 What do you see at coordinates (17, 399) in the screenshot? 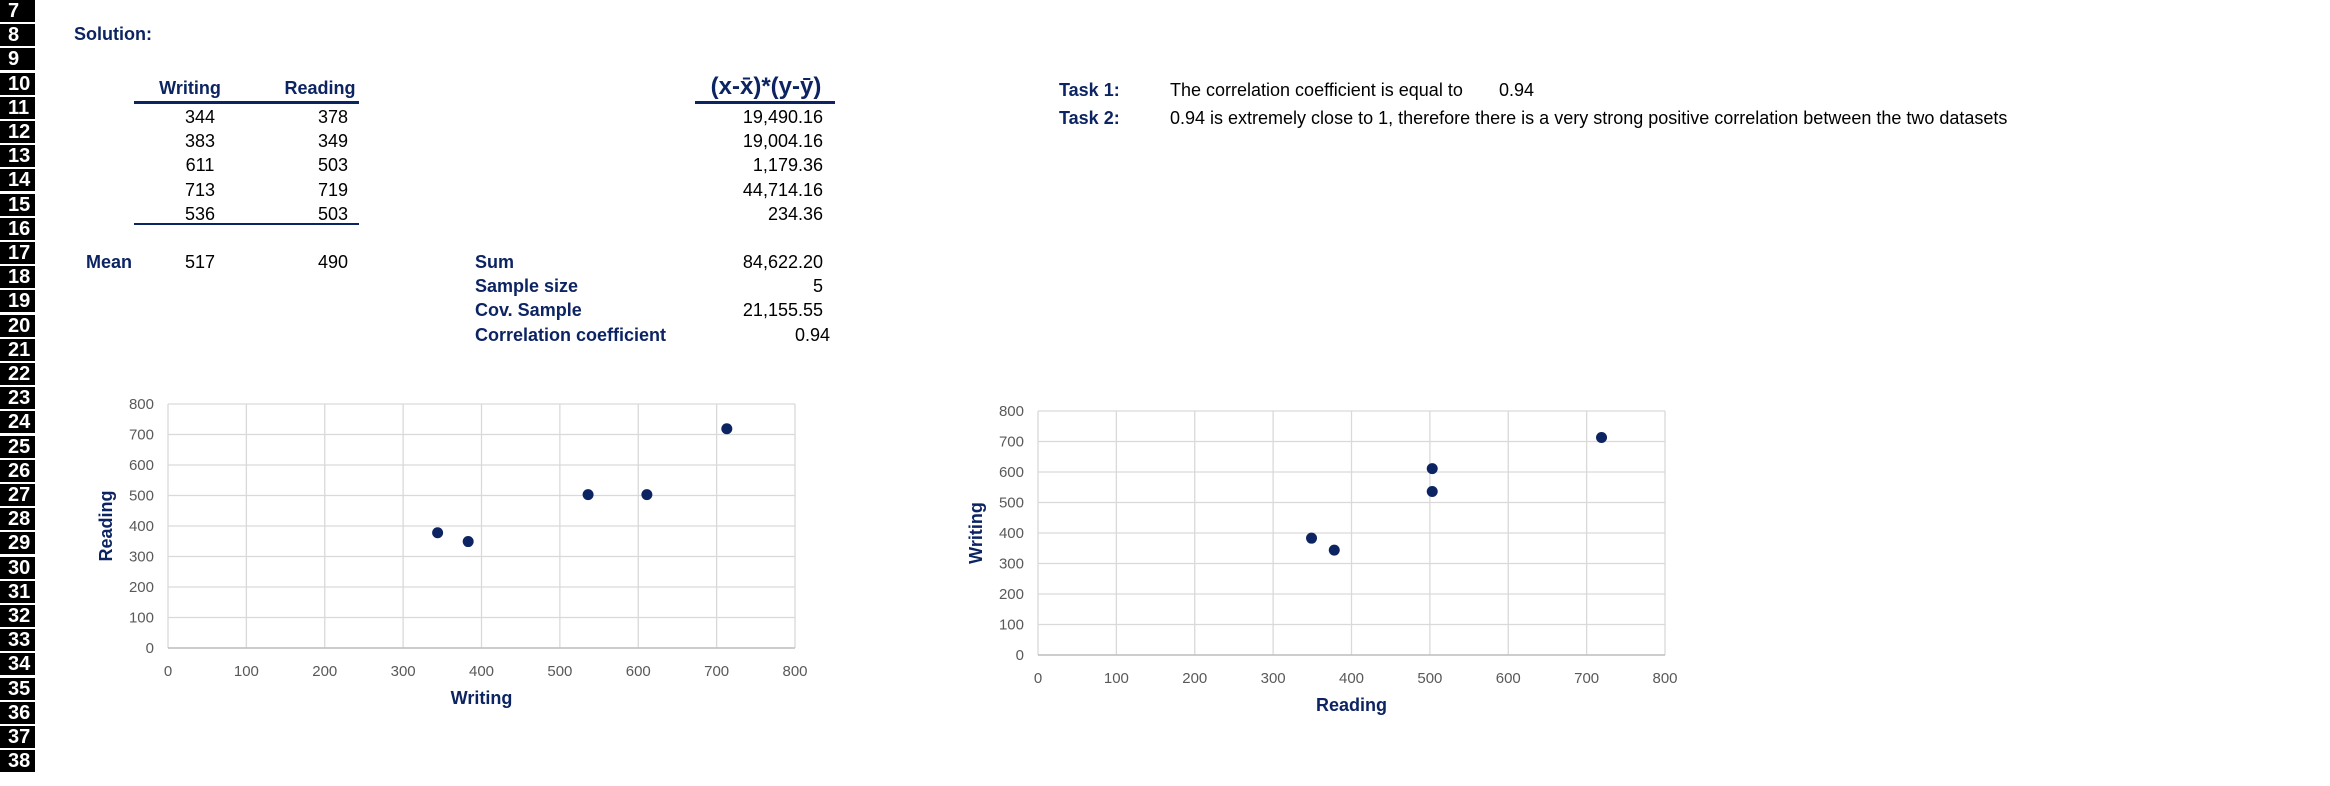
I see `row-number: 23` at bounding box center [17, 399].